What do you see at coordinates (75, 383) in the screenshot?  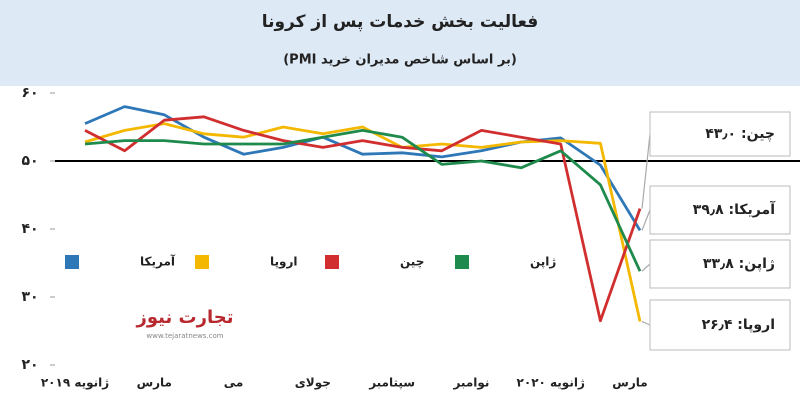 I see `x-tick-label: ژانویه ۲۰۱۹` at bounding box center [75, 383].